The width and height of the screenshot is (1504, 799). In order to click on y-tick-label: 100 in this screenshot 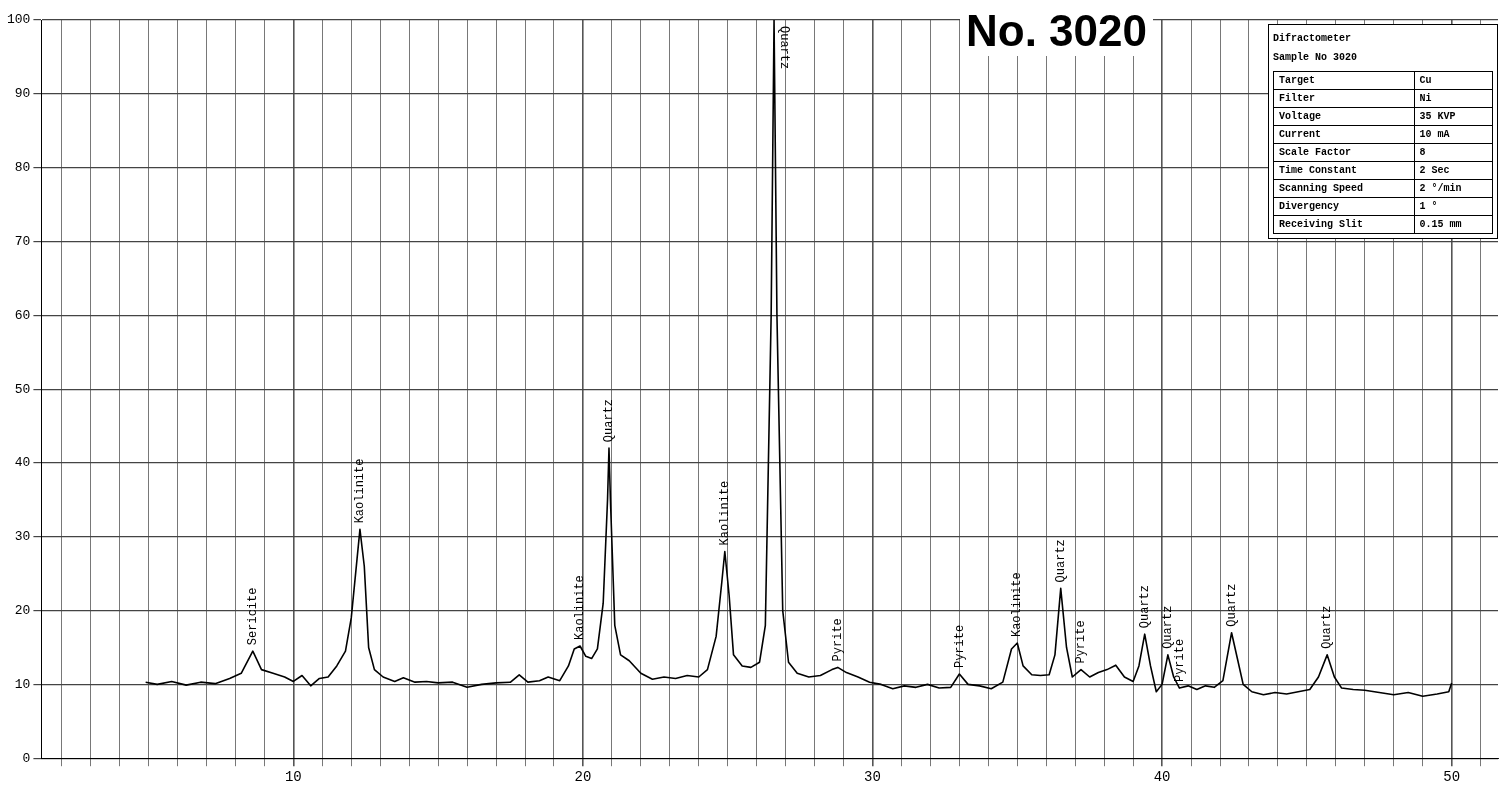, I will do `click(19, 20)`.